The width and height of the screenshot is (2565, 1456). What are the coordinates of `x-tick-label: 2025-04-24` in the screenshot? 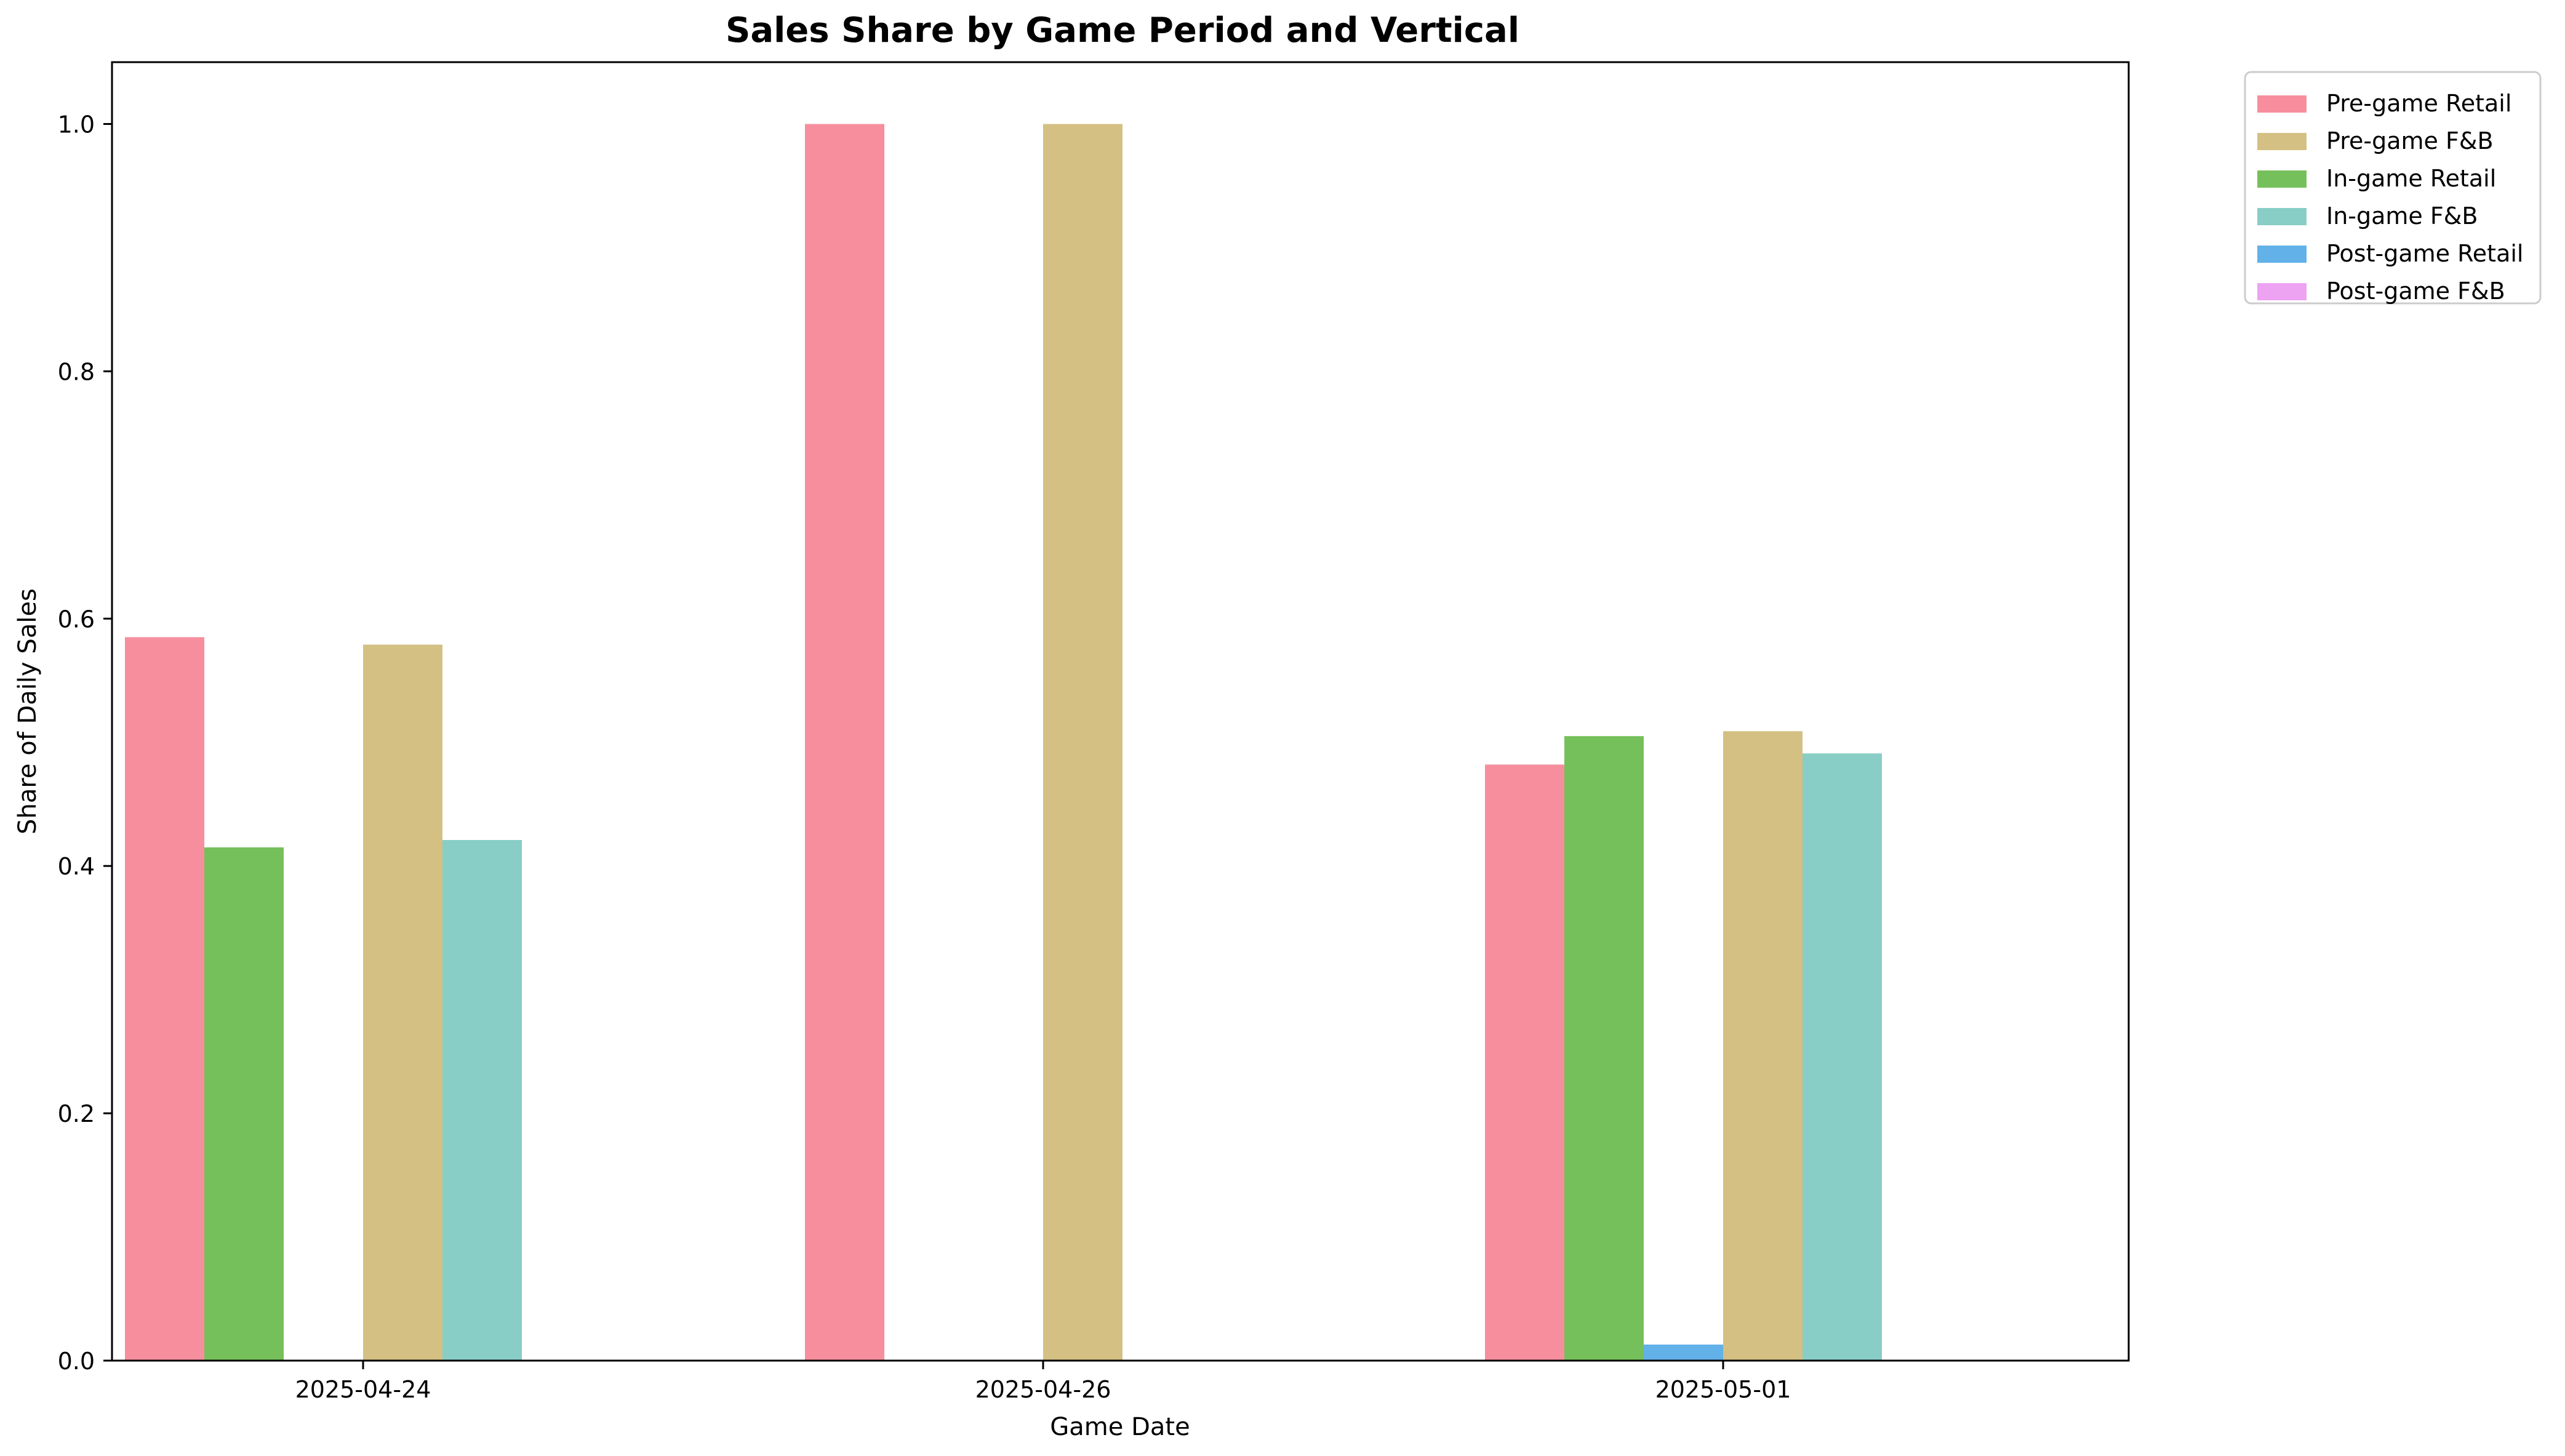 It's located at (363, 1389).